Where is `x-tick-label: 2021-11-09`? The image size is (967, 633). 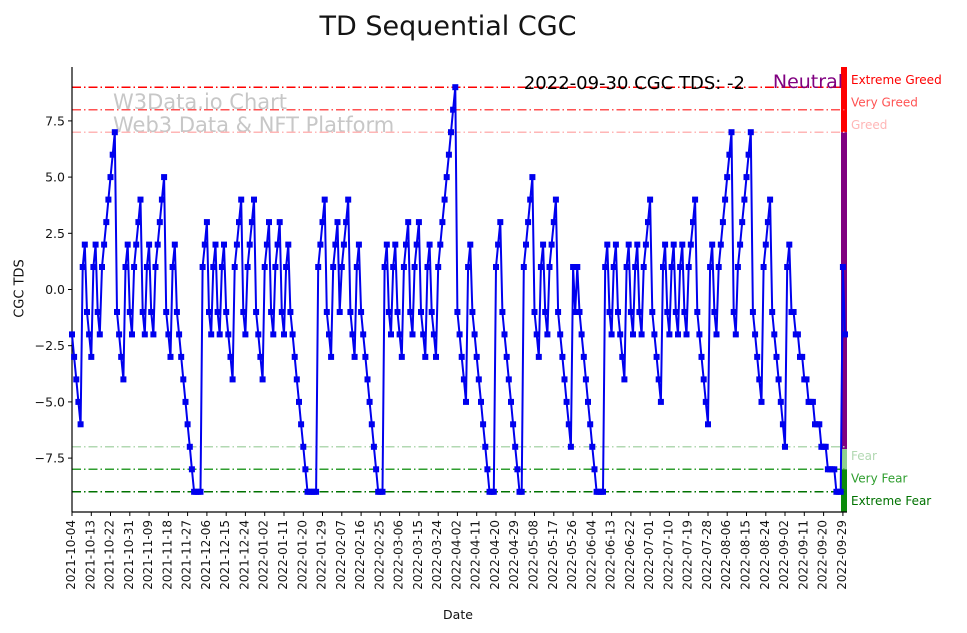 x-tick-label: 2021-11-09 is located at coordinates (148, 555).